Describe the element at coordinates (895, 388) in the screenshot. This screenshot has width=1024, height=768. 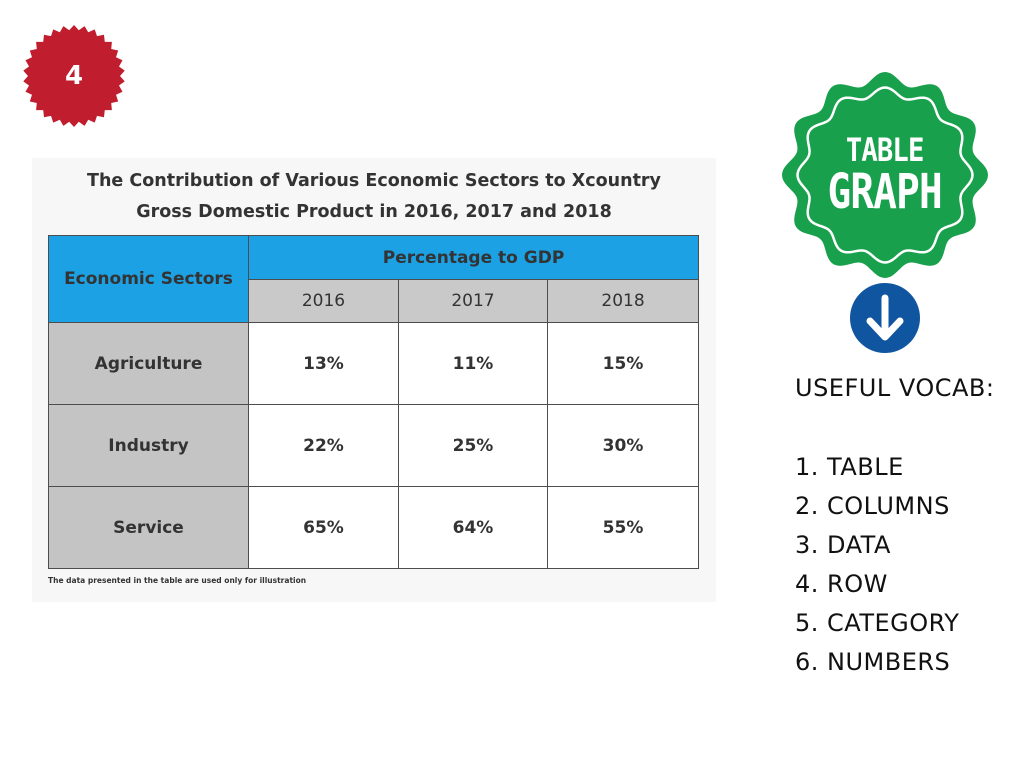
I see `vocab-title: USEFUL VOCAB:` at that location.